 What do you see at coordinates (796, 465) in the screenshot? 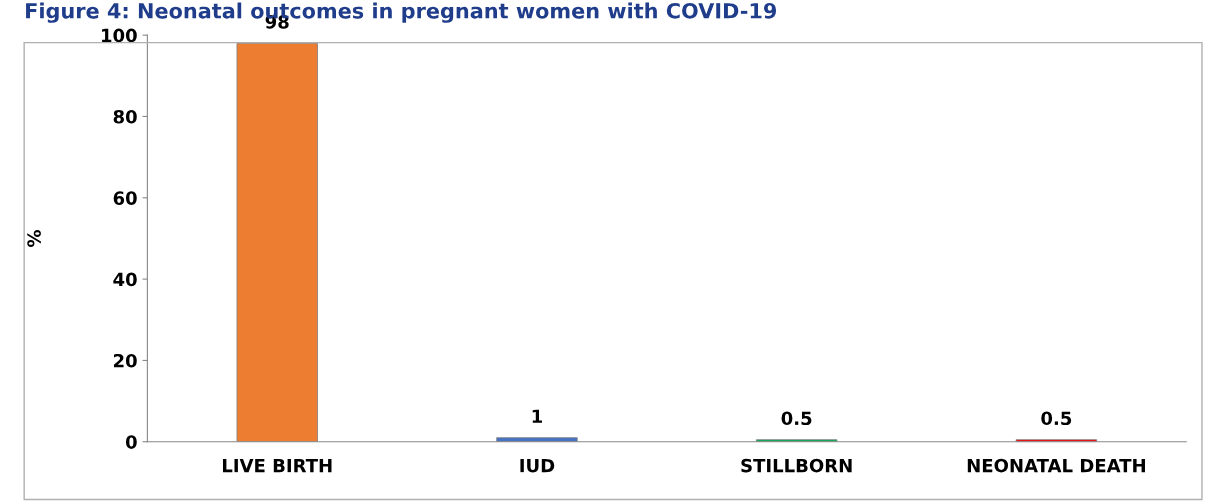
I see `x-tick-label: STILLBORN` at bounding box center [796, 465].